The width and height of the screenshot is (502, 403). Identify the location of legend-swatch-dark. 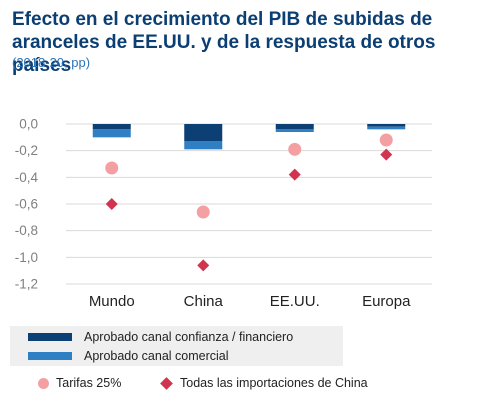
(50, 337).